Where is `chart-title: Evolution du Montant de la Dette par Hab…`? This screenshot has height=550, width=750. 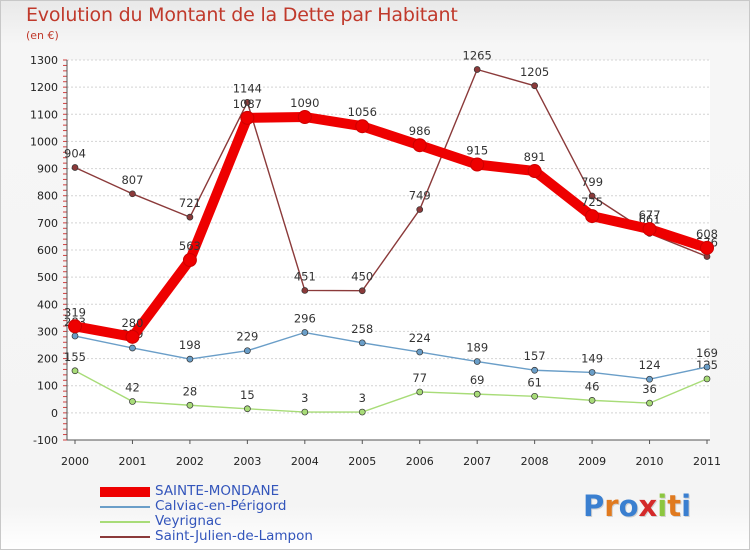 chart-title: Evolution du Montant de la Dette par Hab… is located at coordinates (242, 15).